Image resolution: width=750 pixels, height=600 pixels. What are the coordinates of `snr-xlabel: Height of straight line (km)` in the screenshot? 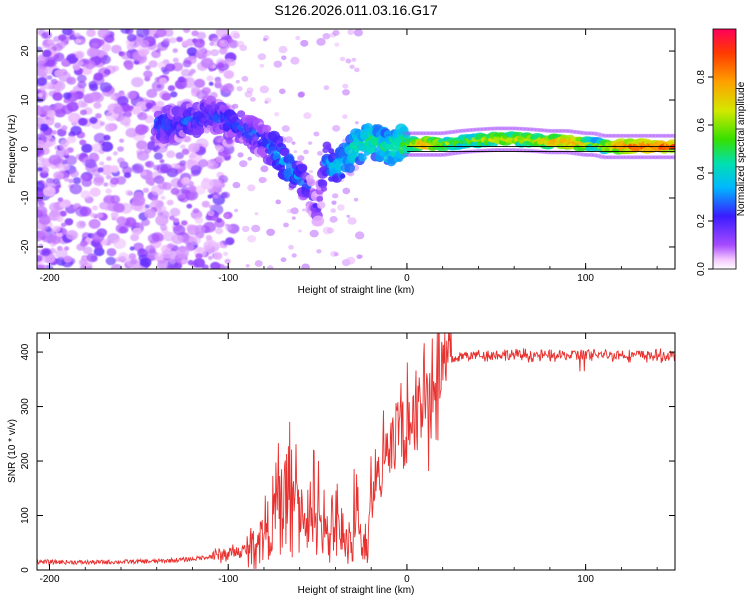 It's located at (356, 590).